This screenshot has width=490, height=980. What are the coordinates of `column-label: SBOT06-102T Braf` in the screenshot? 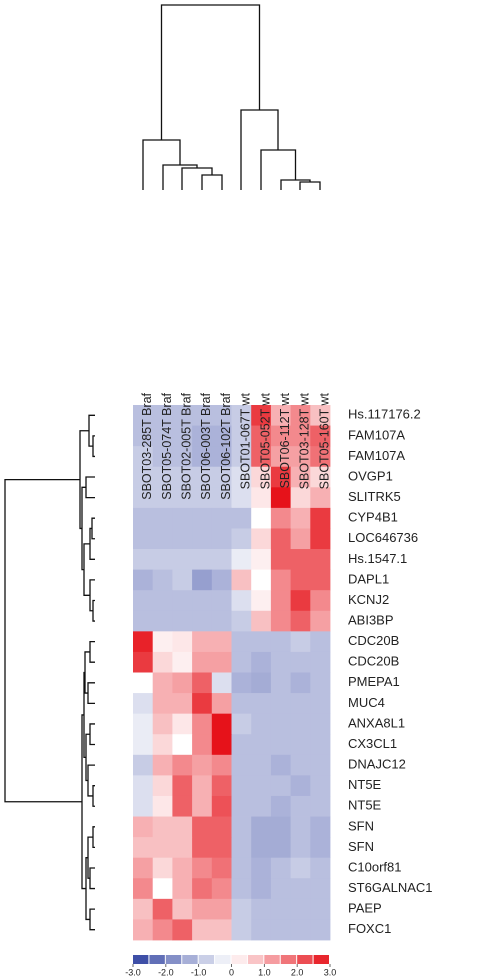 It's located at (226, 445).